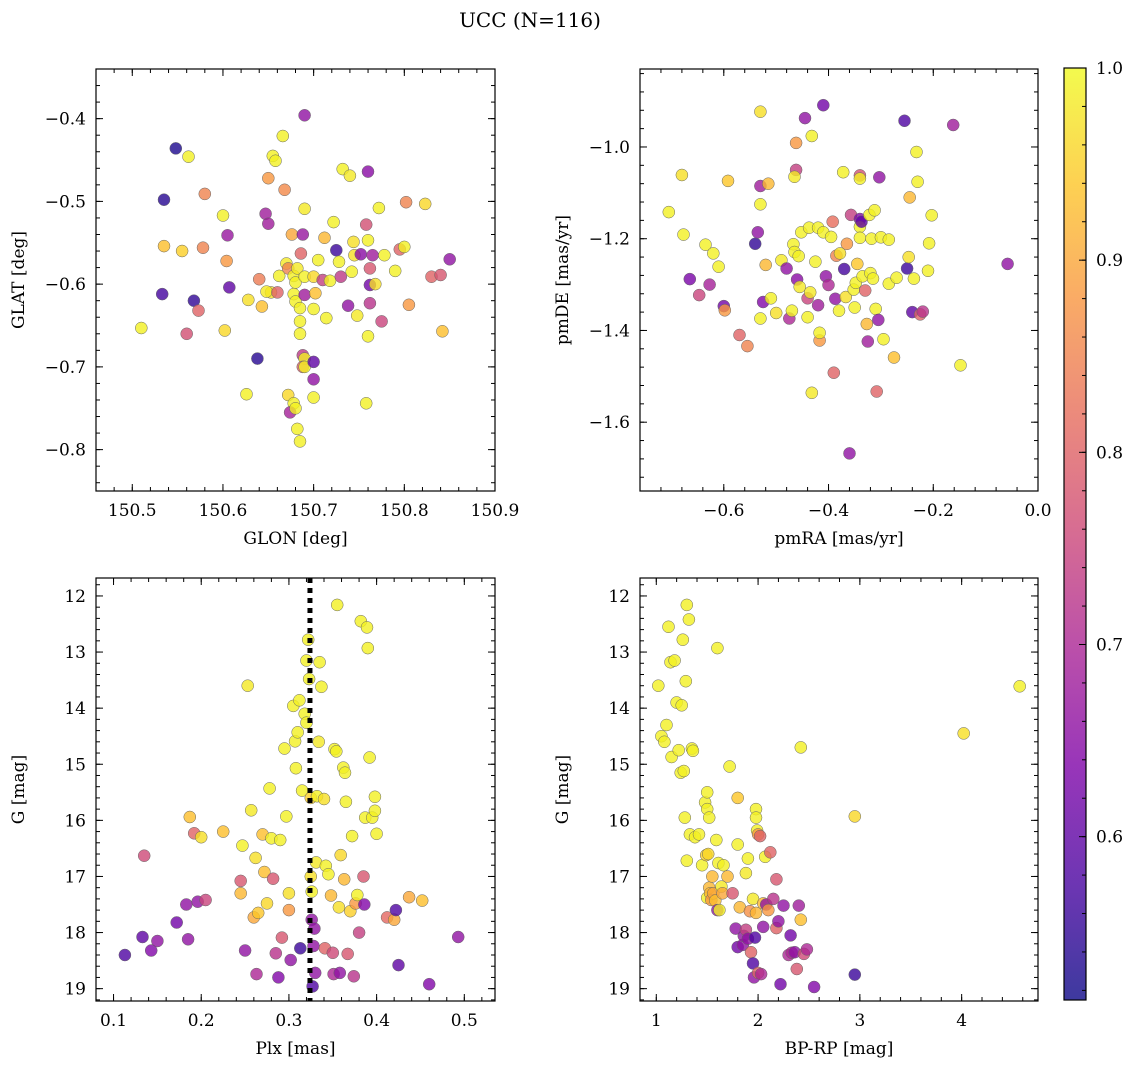 The image size is (1136, 1068). Describe the element at coordinates (530, 20) in the screenshot. I see `figure-title: UCC (N=116)` at that location.